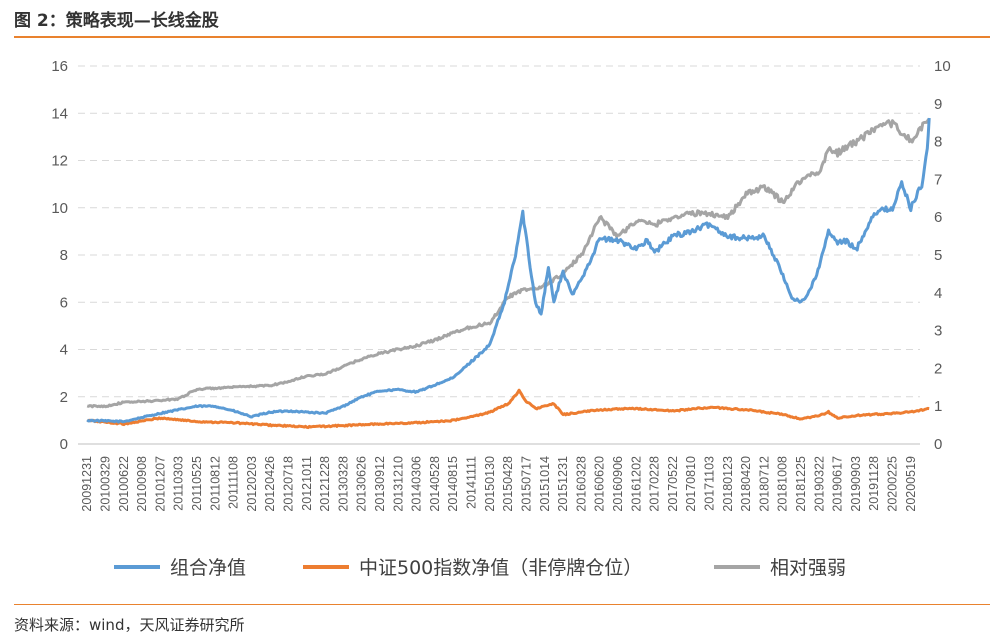 This screenshot has height=641, width=1008. Describe the element at coordinates (808, 568) in the screenshot. I see `legend-label-2: 相对强弱` at that location.